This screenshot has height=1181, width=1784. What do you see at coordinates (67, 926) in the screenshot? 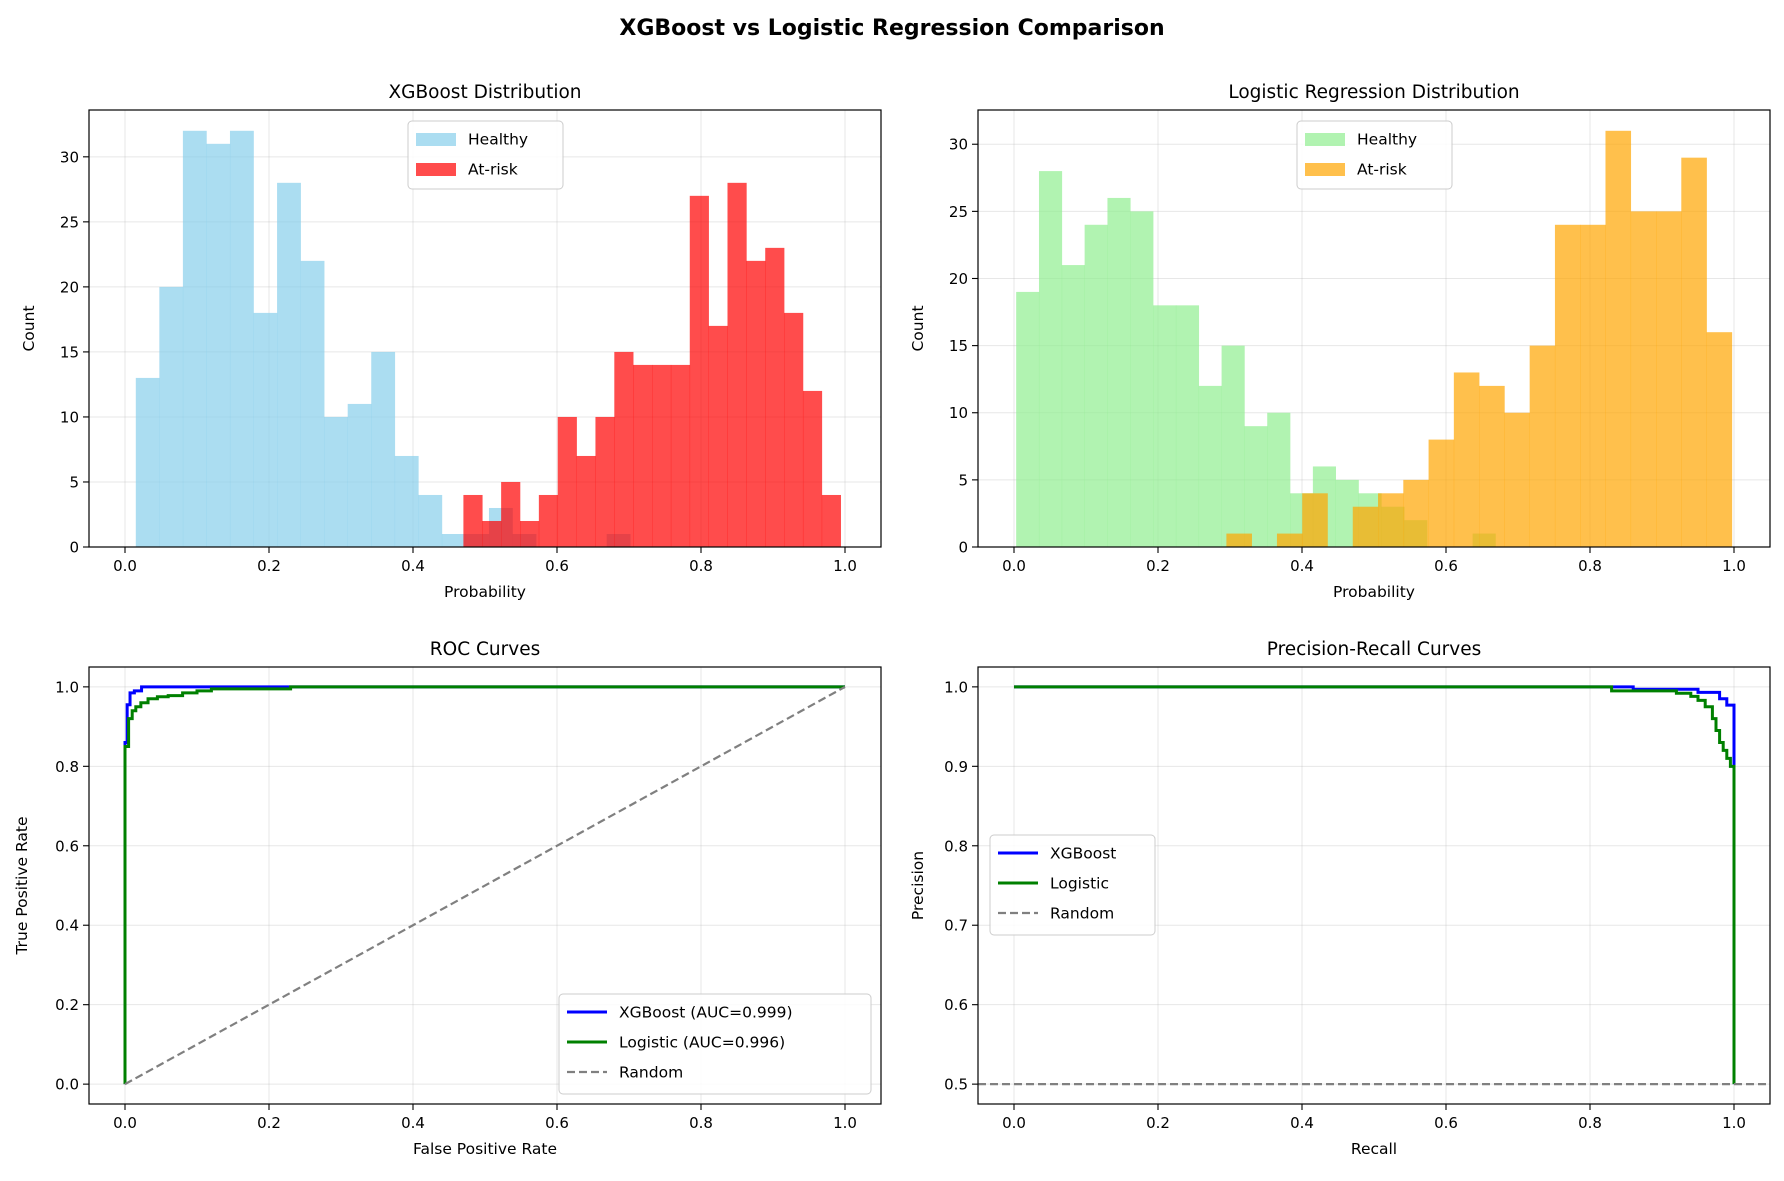
I see `y-tick-label: 0.4` at bounding box center [67, 926].